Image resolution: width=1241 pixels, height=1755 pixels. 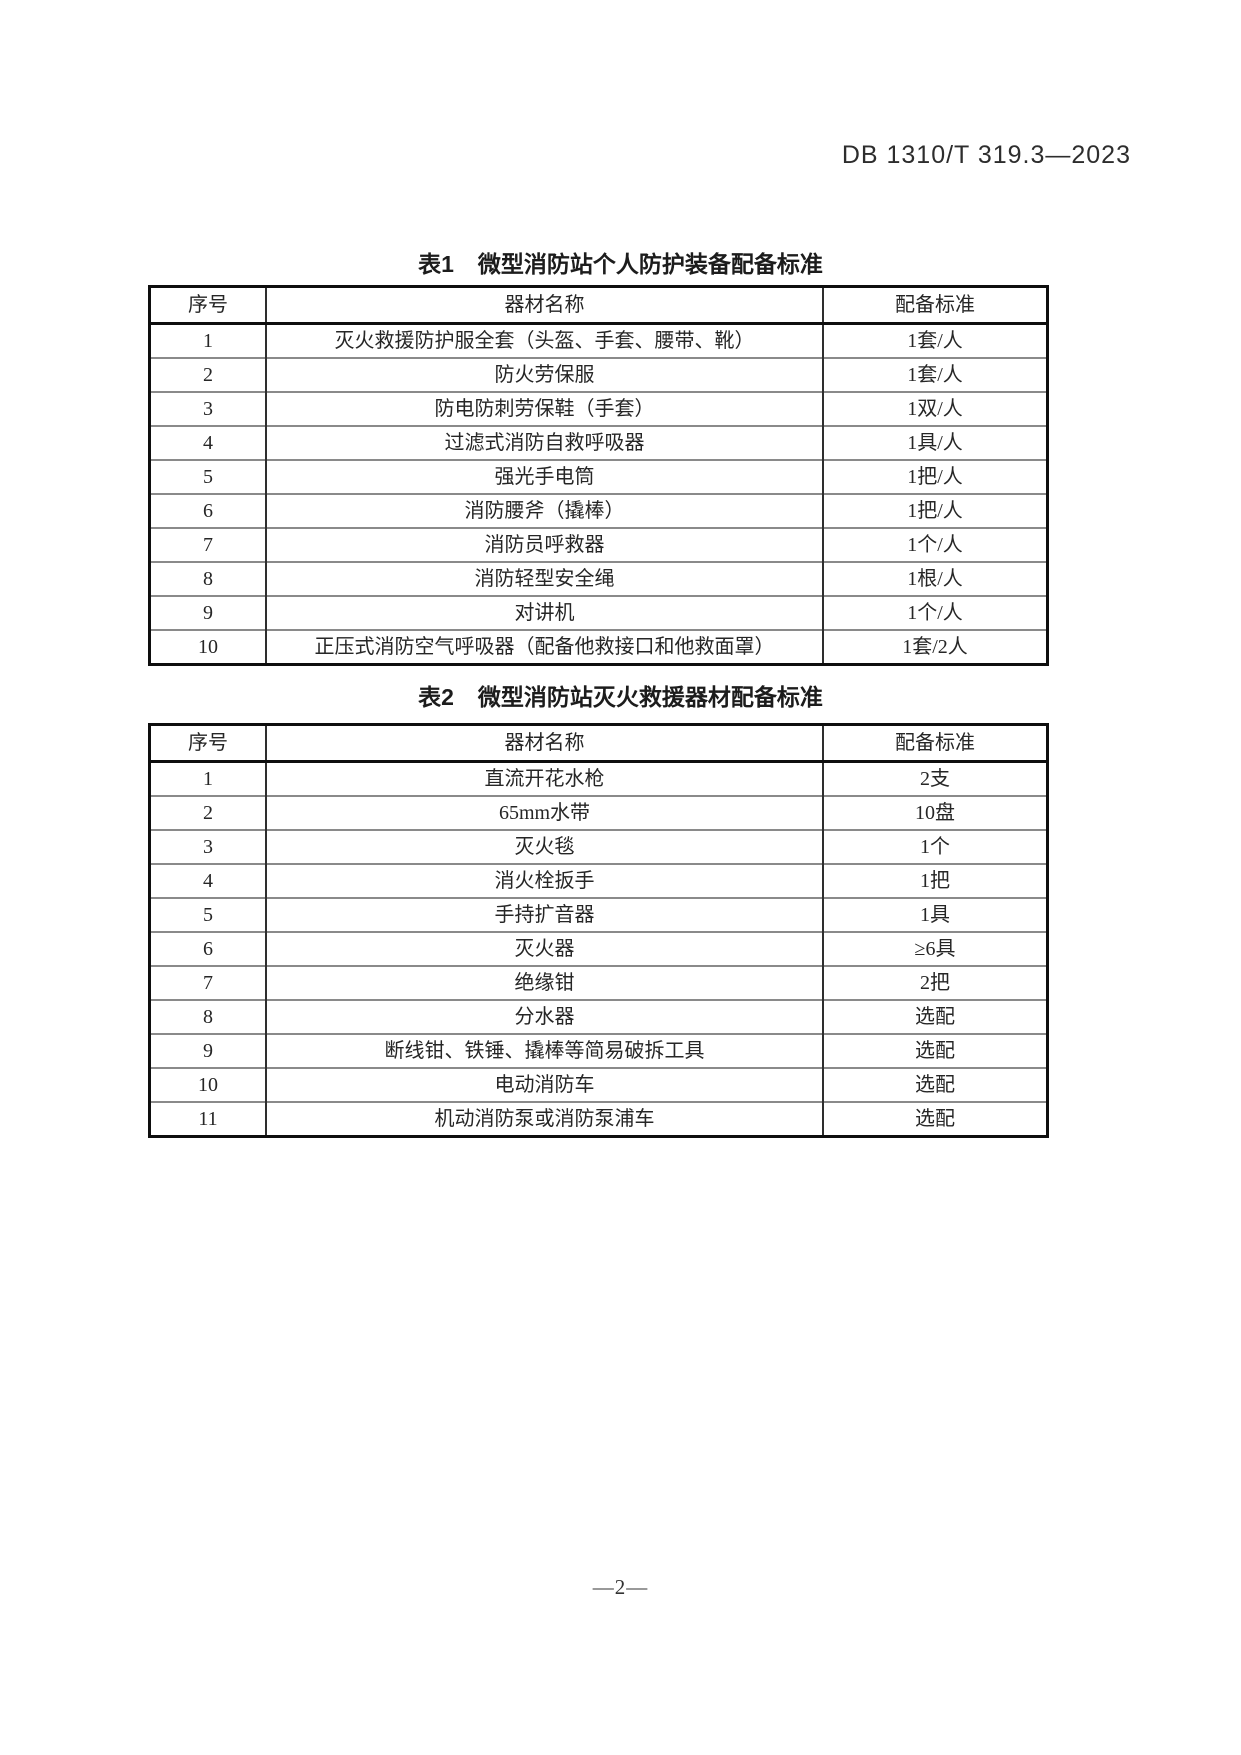 I want to click on table-row: 5 强光手电筒 1把/人, so click(x=598, y=476).